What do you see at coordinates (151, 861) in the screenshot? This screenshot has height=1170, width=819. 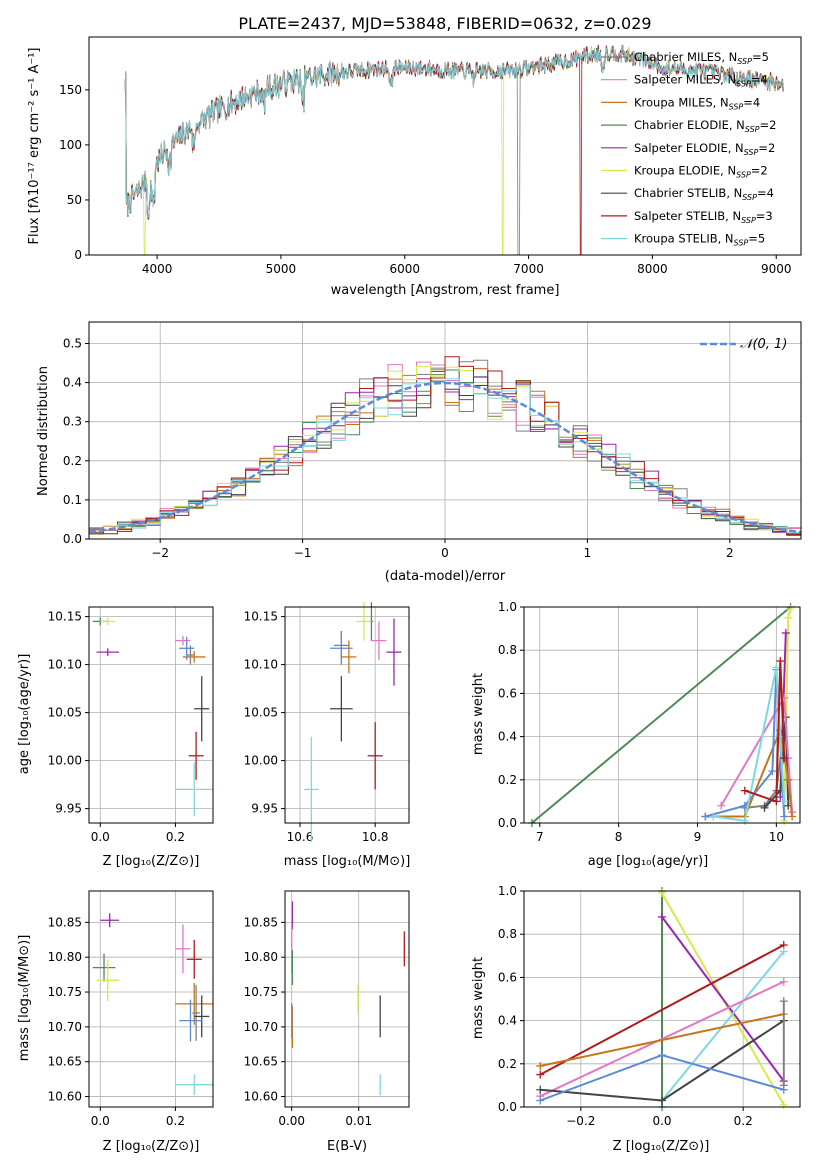 I see `age-vs-Z-x-label: Z [log₁₀(Z/Z⊙)]` at bounding box center [151, 861].